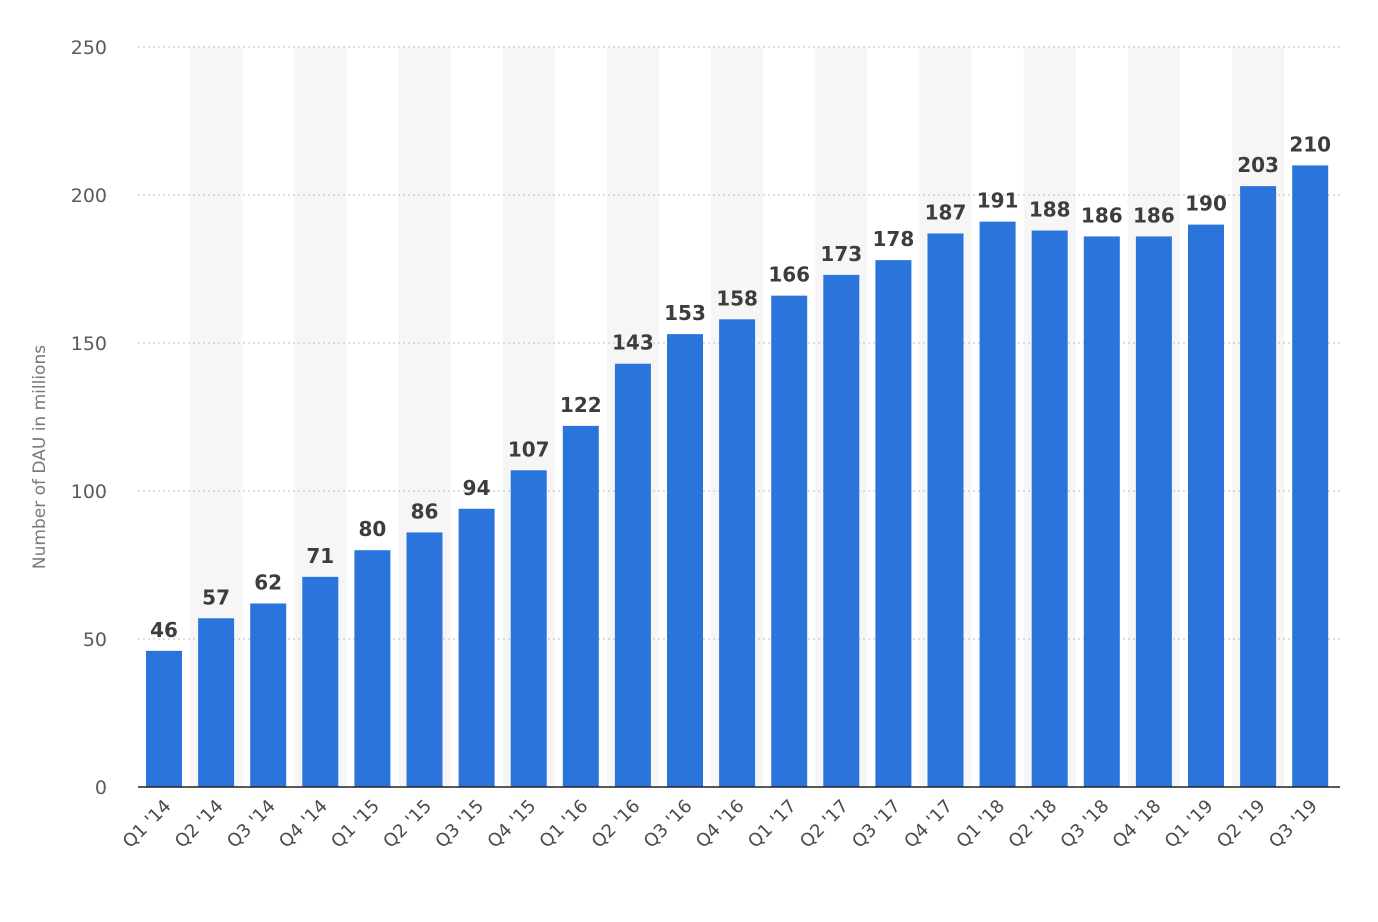 The height and width of the screenshot is (922, 1378). What do you see at coordinates (1241, 824) in the screenshot?
I see `x-tick-label: Q2 '19` at bounding box center [1241, 824].